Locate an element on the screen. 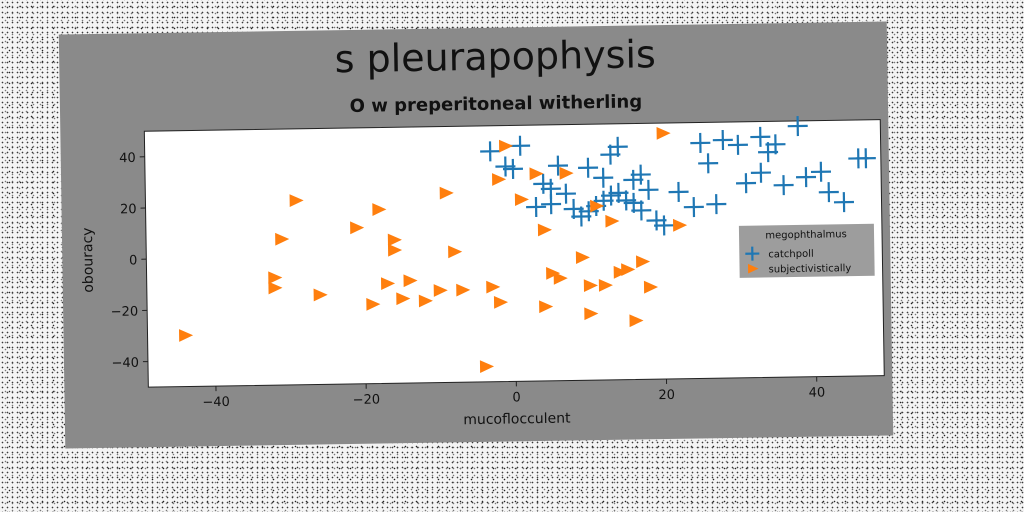 The width and height of the screenshot is (1024, 512). legend-box is located at coordinates (806, 250).